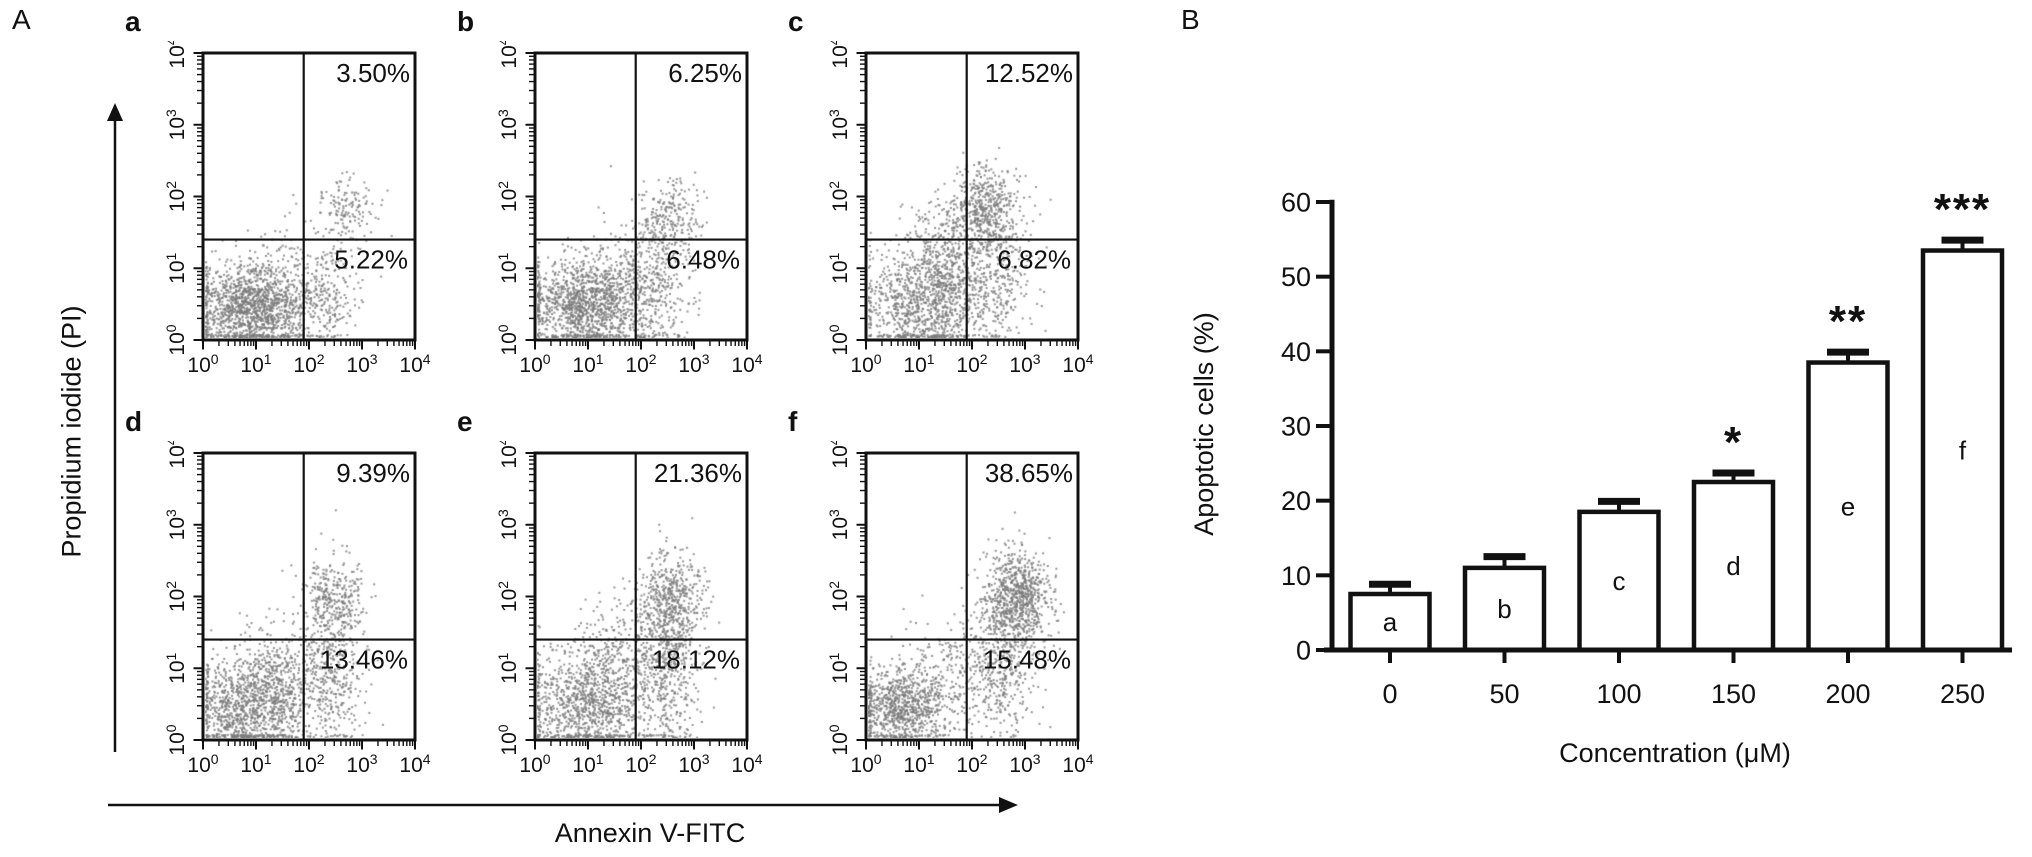  Describe the element at coordinates (373, 73) in the screenshot. I see `upper-right-percent: 3.50%` at that location.